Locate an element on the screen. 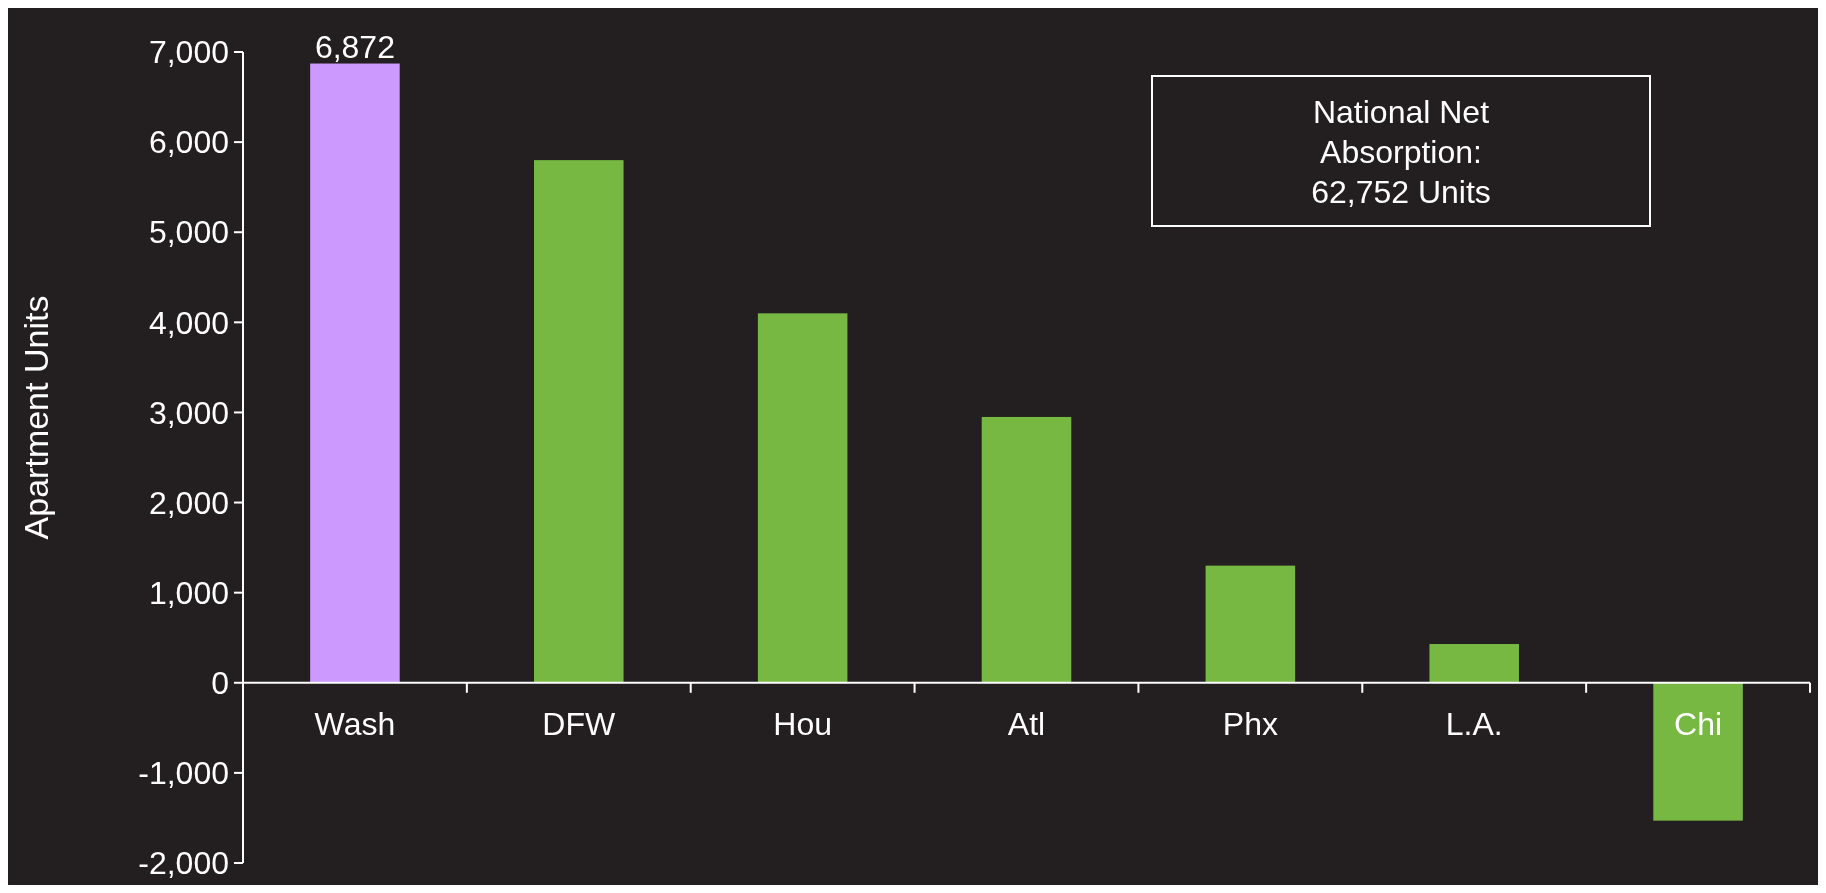 The width and height of the screenshot is (1826, 893). y-tick-label: 6,000 is located at coordinates (188, 142).